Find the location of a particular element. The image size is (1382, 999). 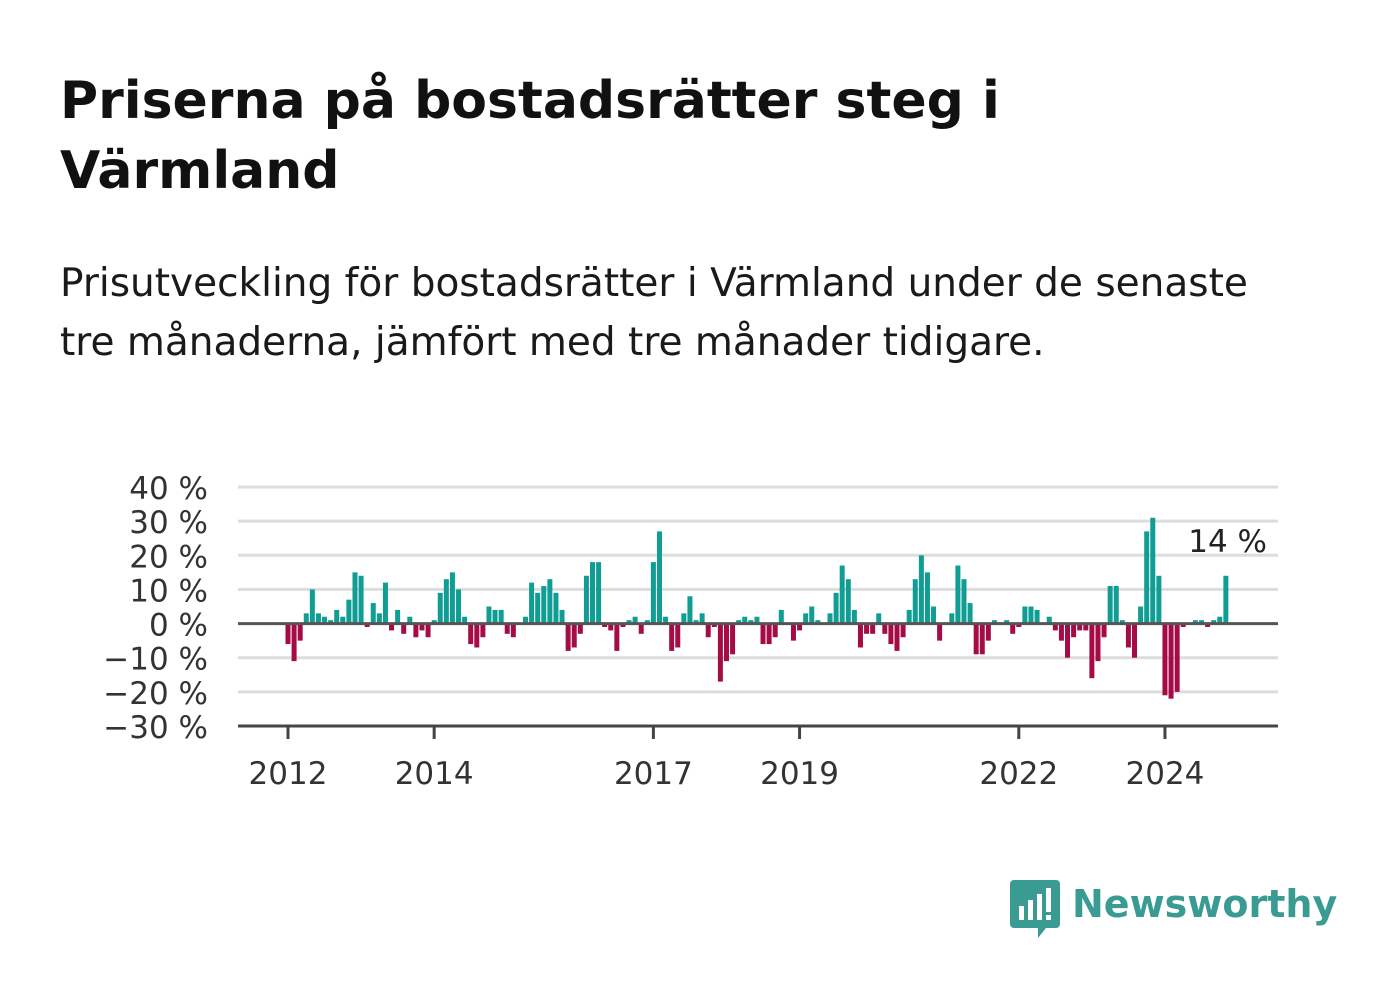

y-tick-label: −30 % is located at coordinates (155, 728).